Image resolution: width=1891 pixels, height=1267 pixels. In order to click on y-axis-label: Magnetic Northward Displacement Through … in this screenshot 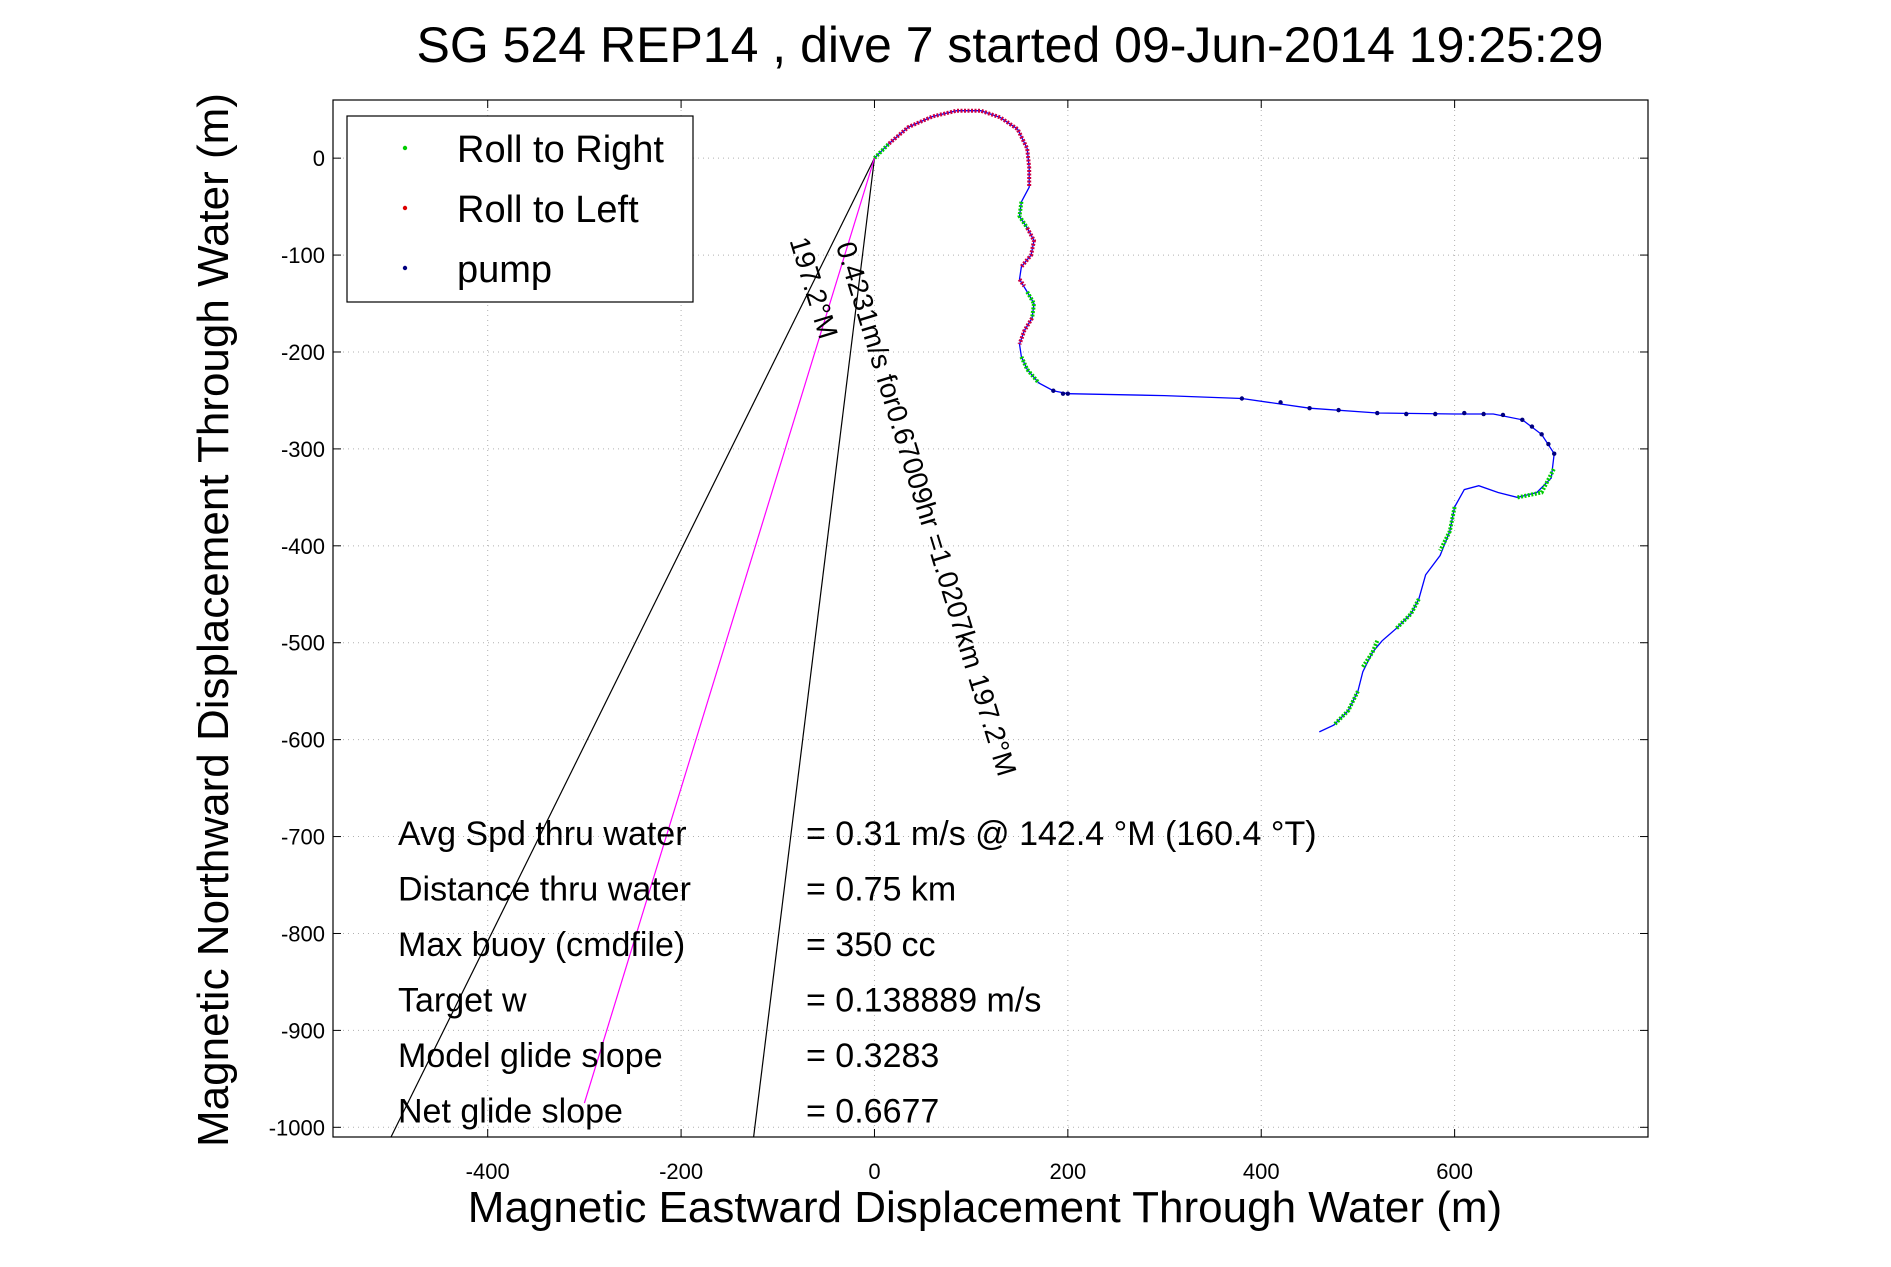, I will do `click(213, 620)`.